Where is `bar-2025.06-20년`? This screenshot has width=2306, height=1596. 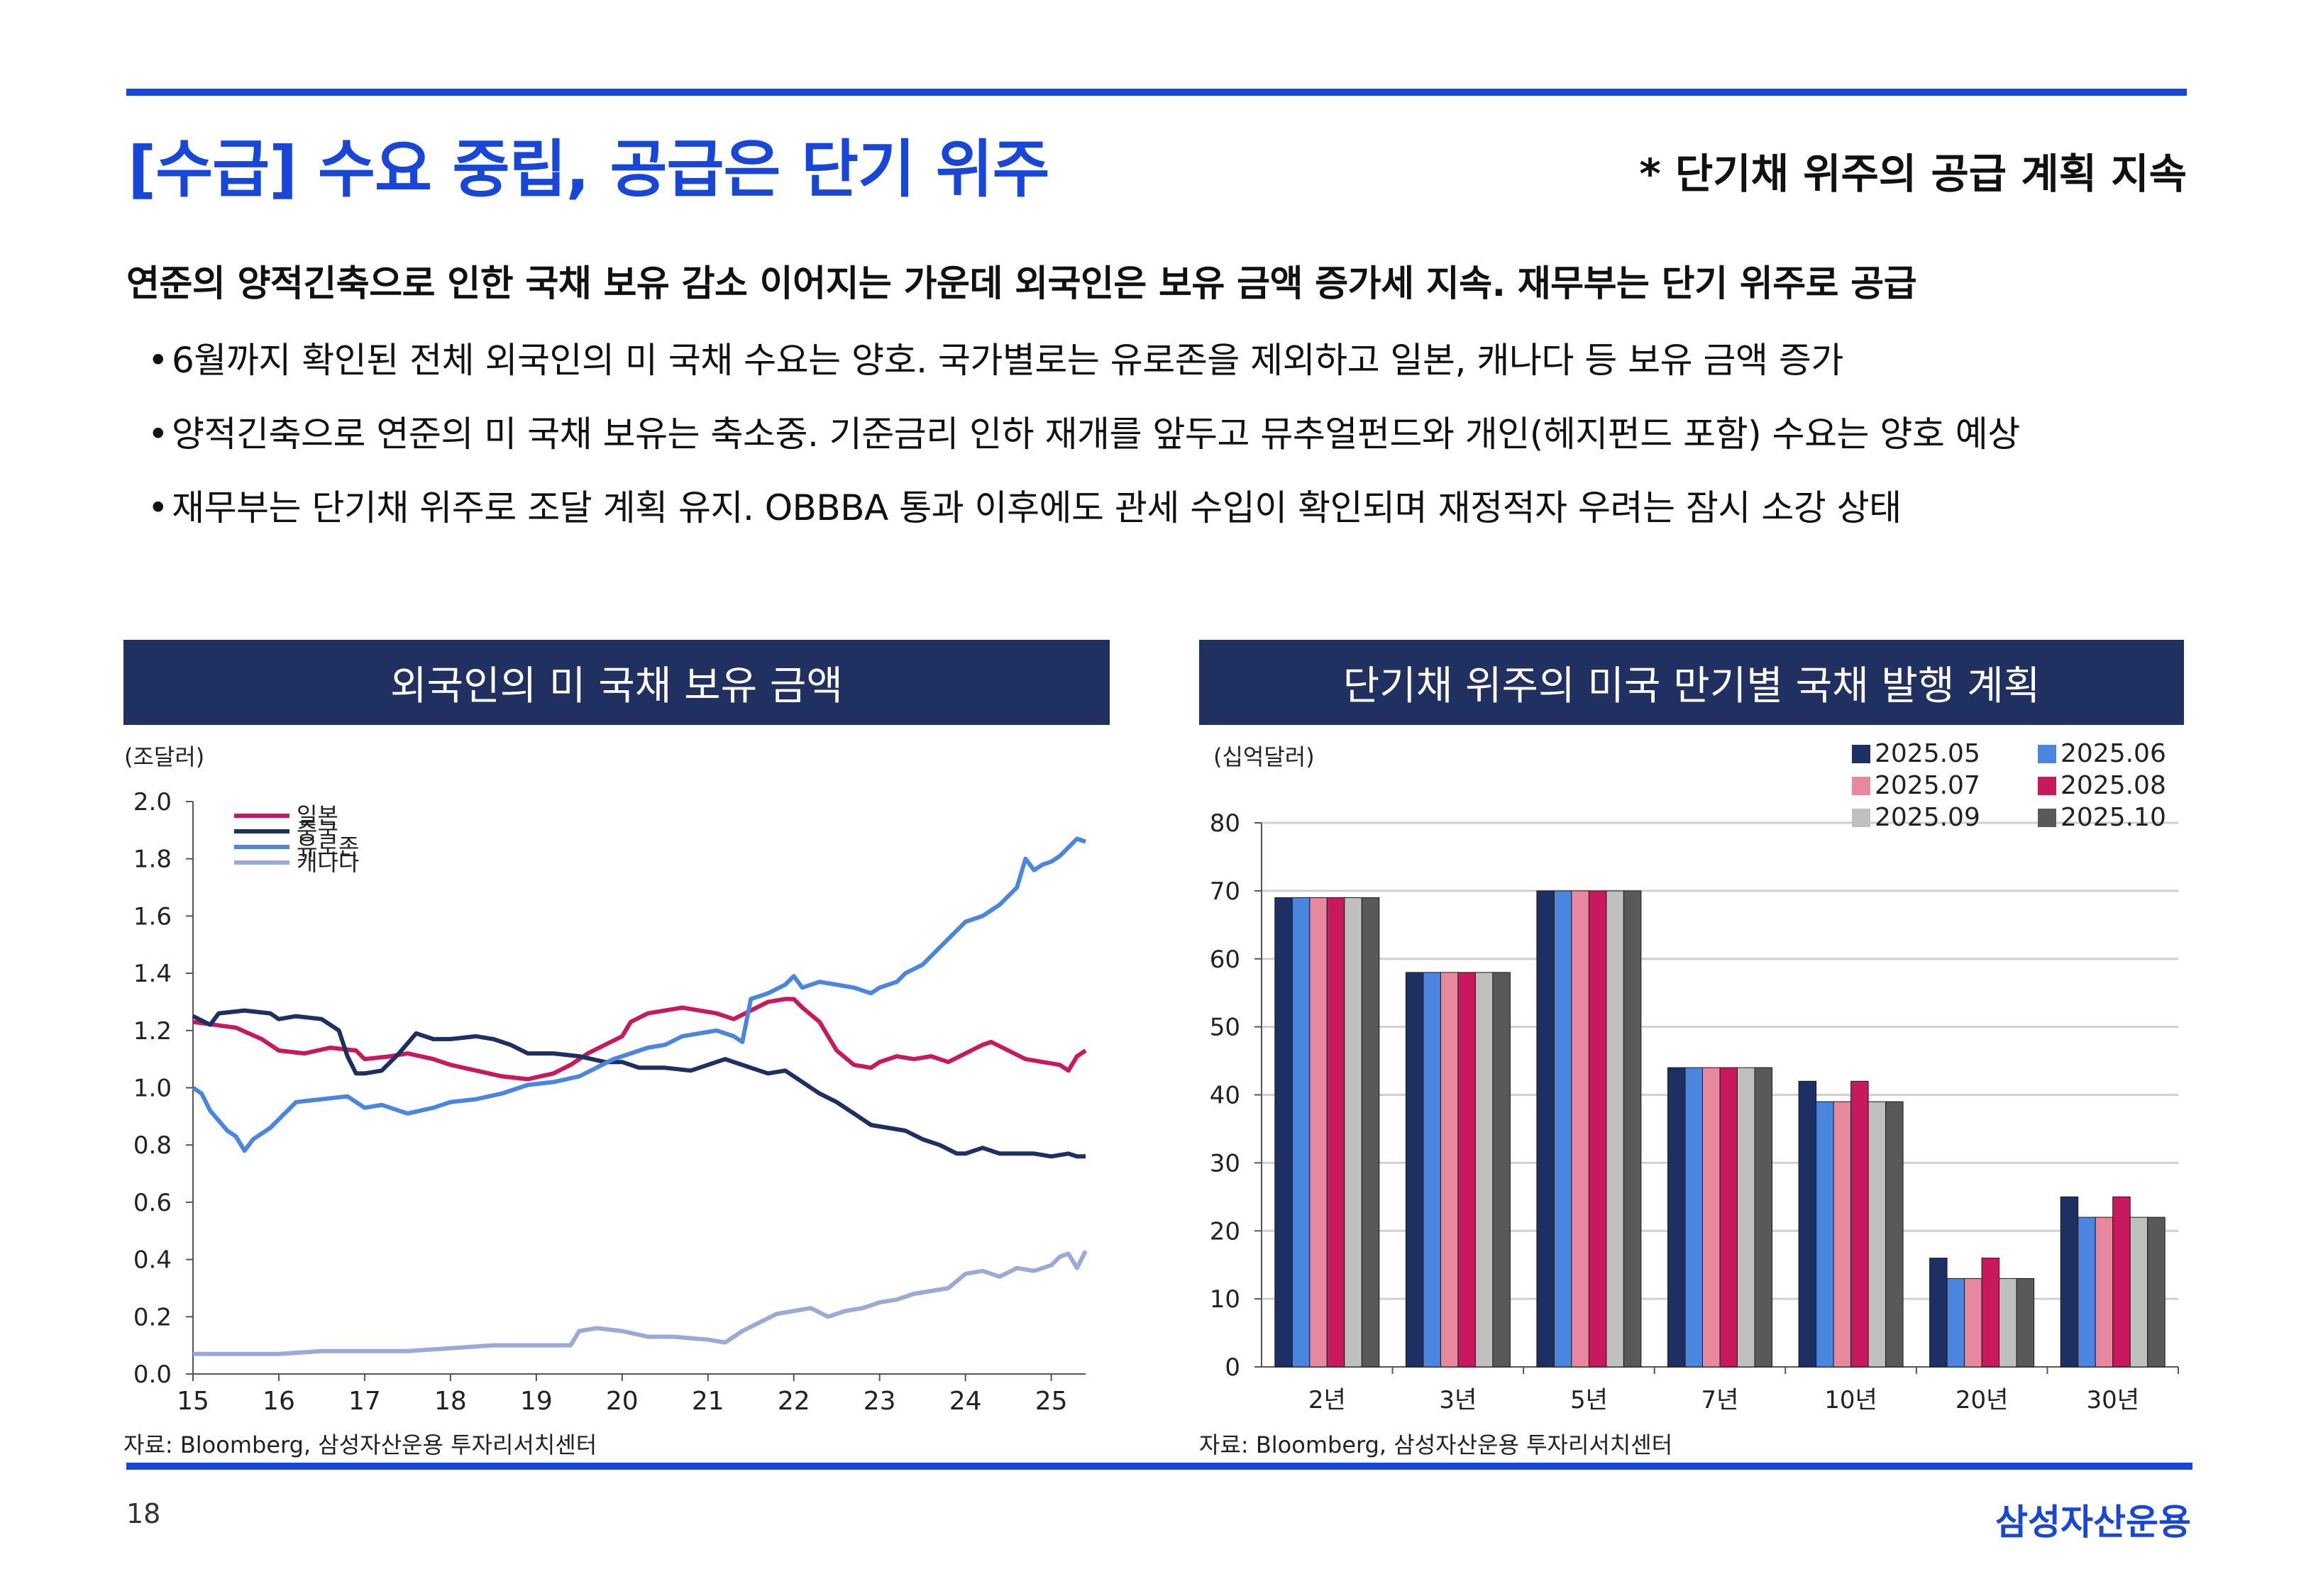 bar-2025.06-20년 is located at coordinates (1955, 1323).